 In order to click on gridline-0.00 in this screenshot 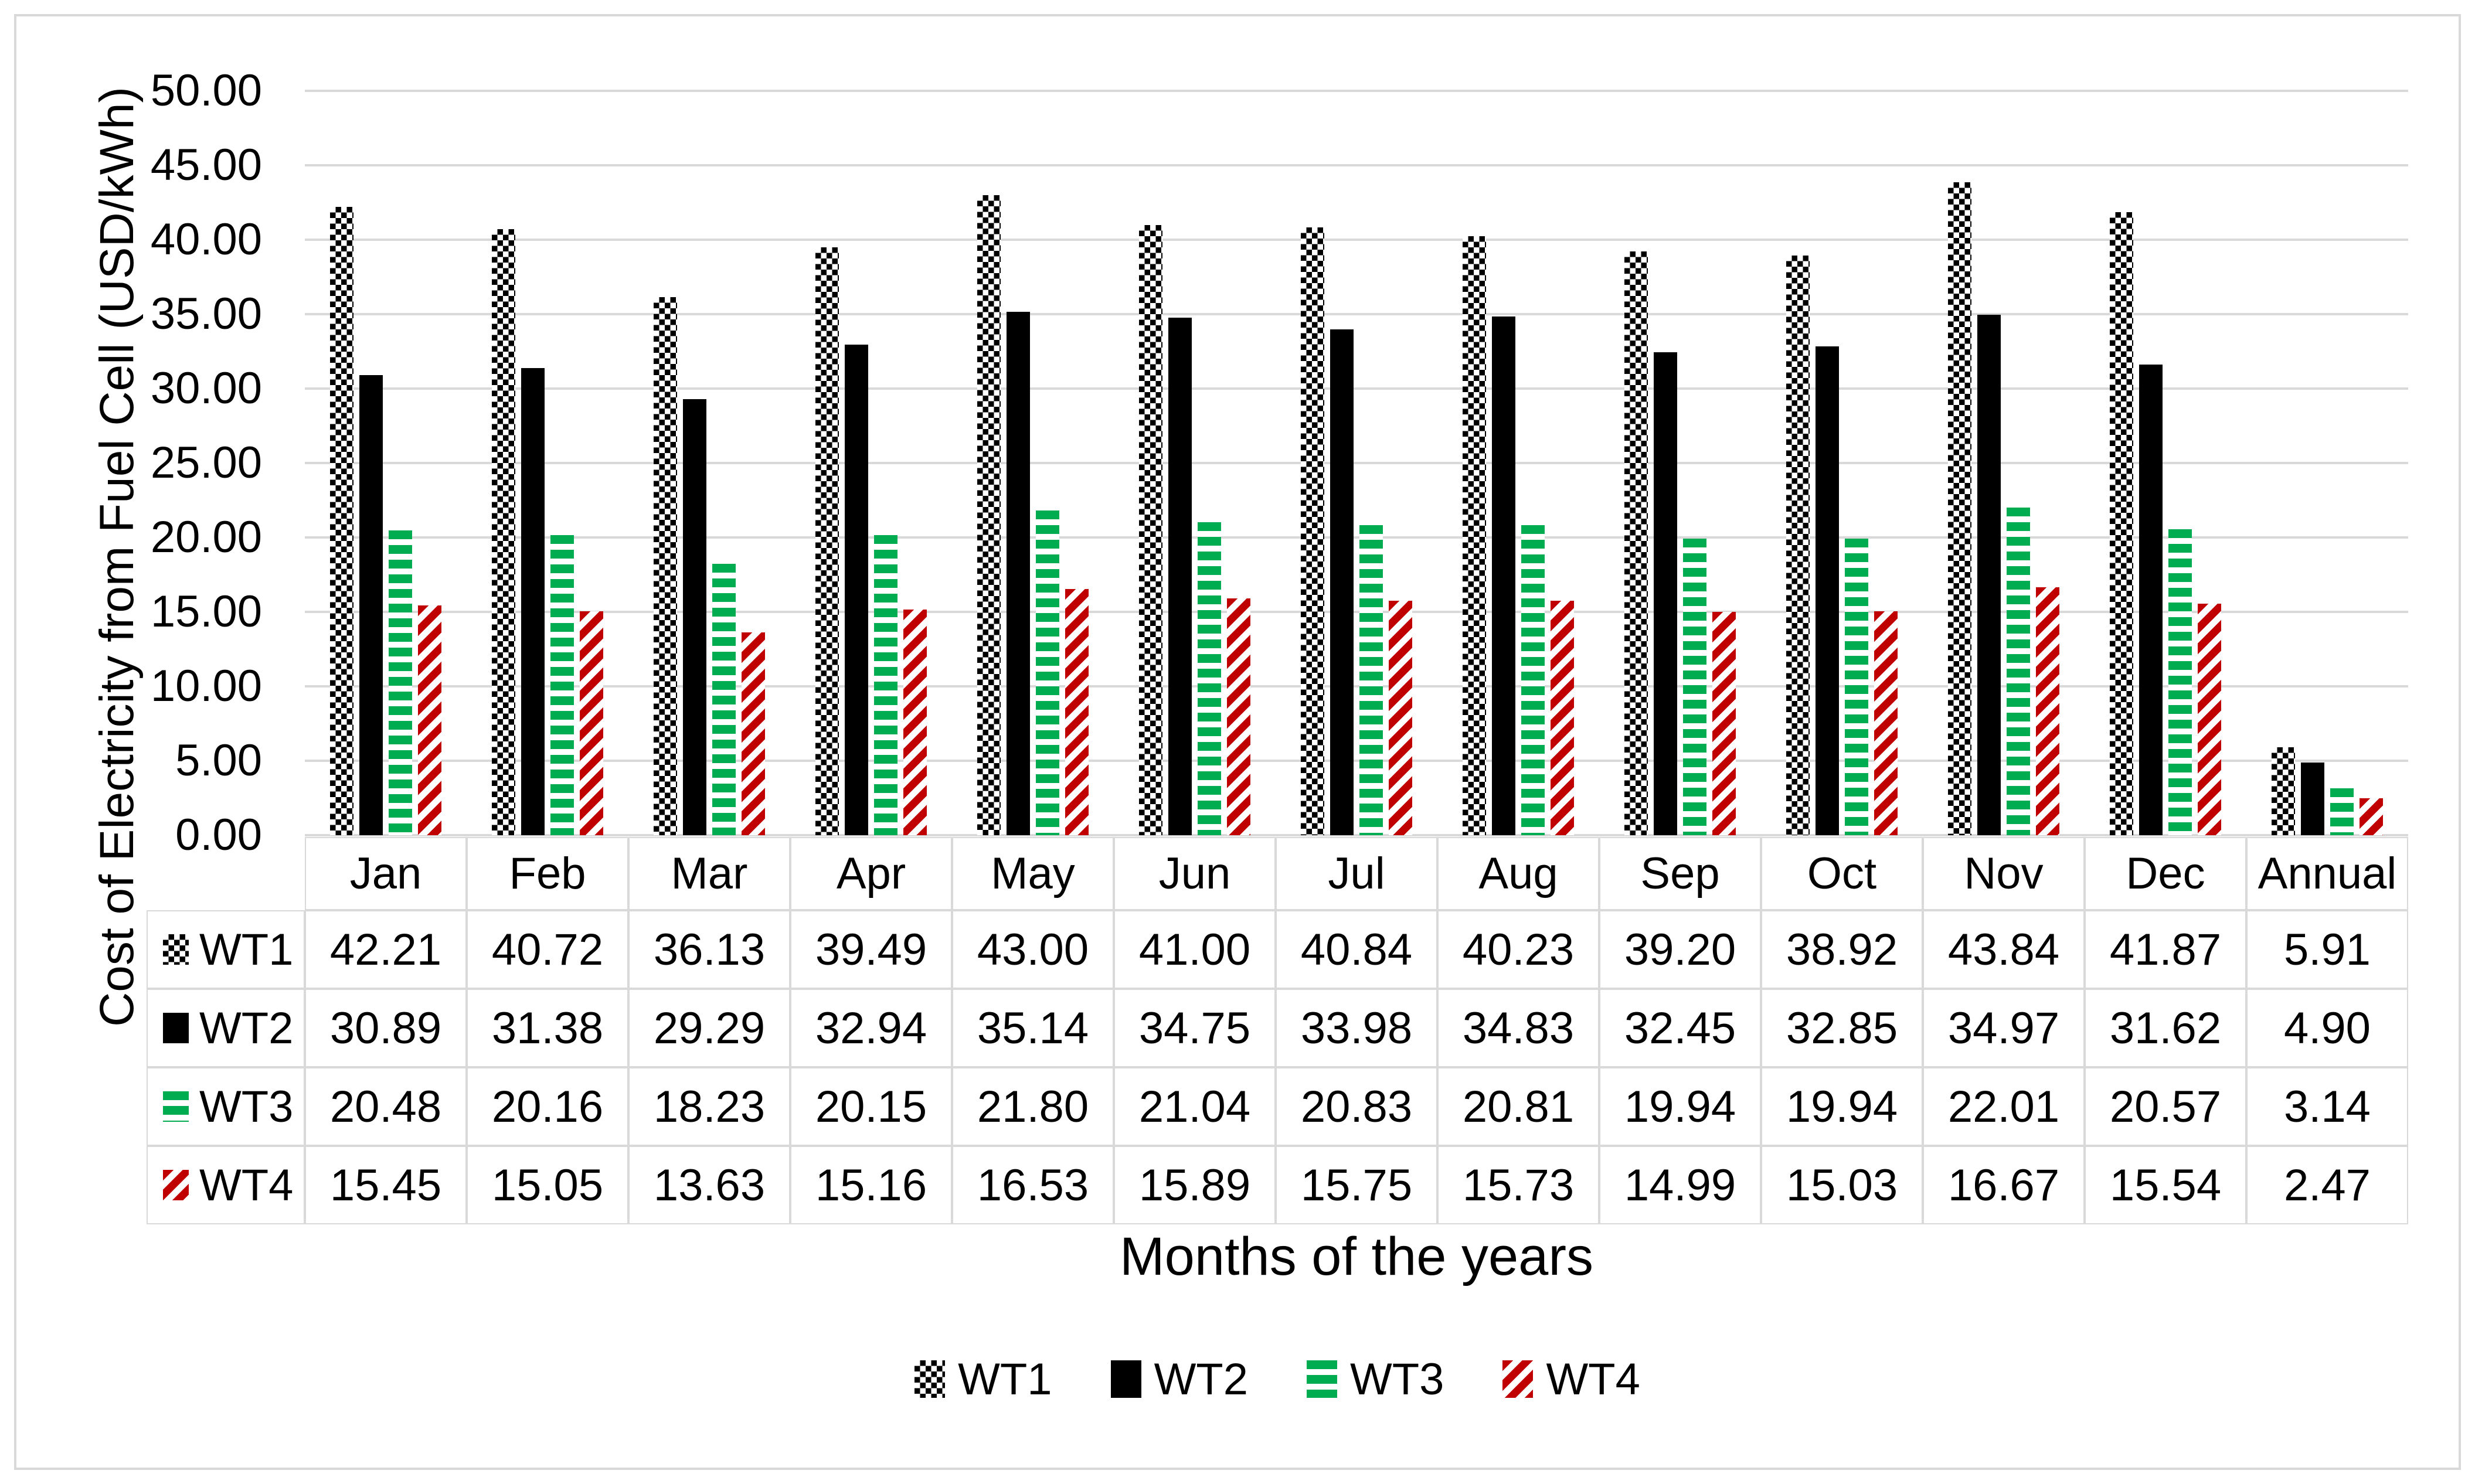, I will do `click(1356, 835)`.